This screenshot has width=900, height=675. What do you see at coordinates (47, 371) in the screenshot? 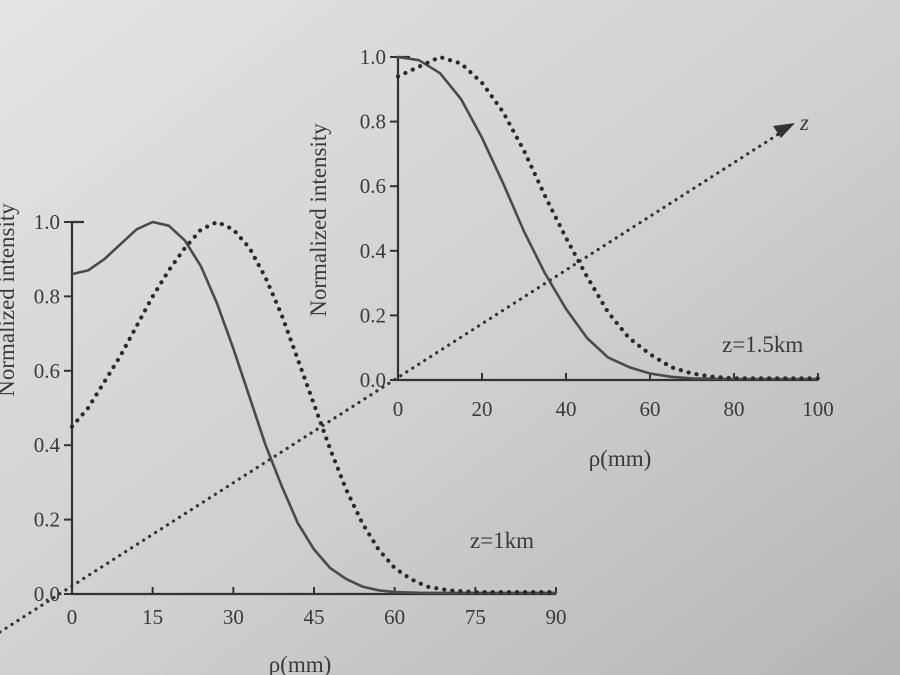
I see `front-y-tick-label: 0.6` at bounding box center [47, 371].